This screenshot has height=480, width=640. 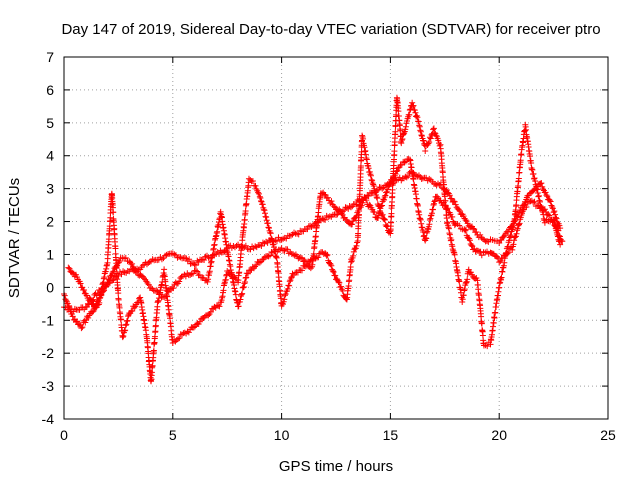 I want to click on y-tick-label: 1, so click(x=50, y=254).